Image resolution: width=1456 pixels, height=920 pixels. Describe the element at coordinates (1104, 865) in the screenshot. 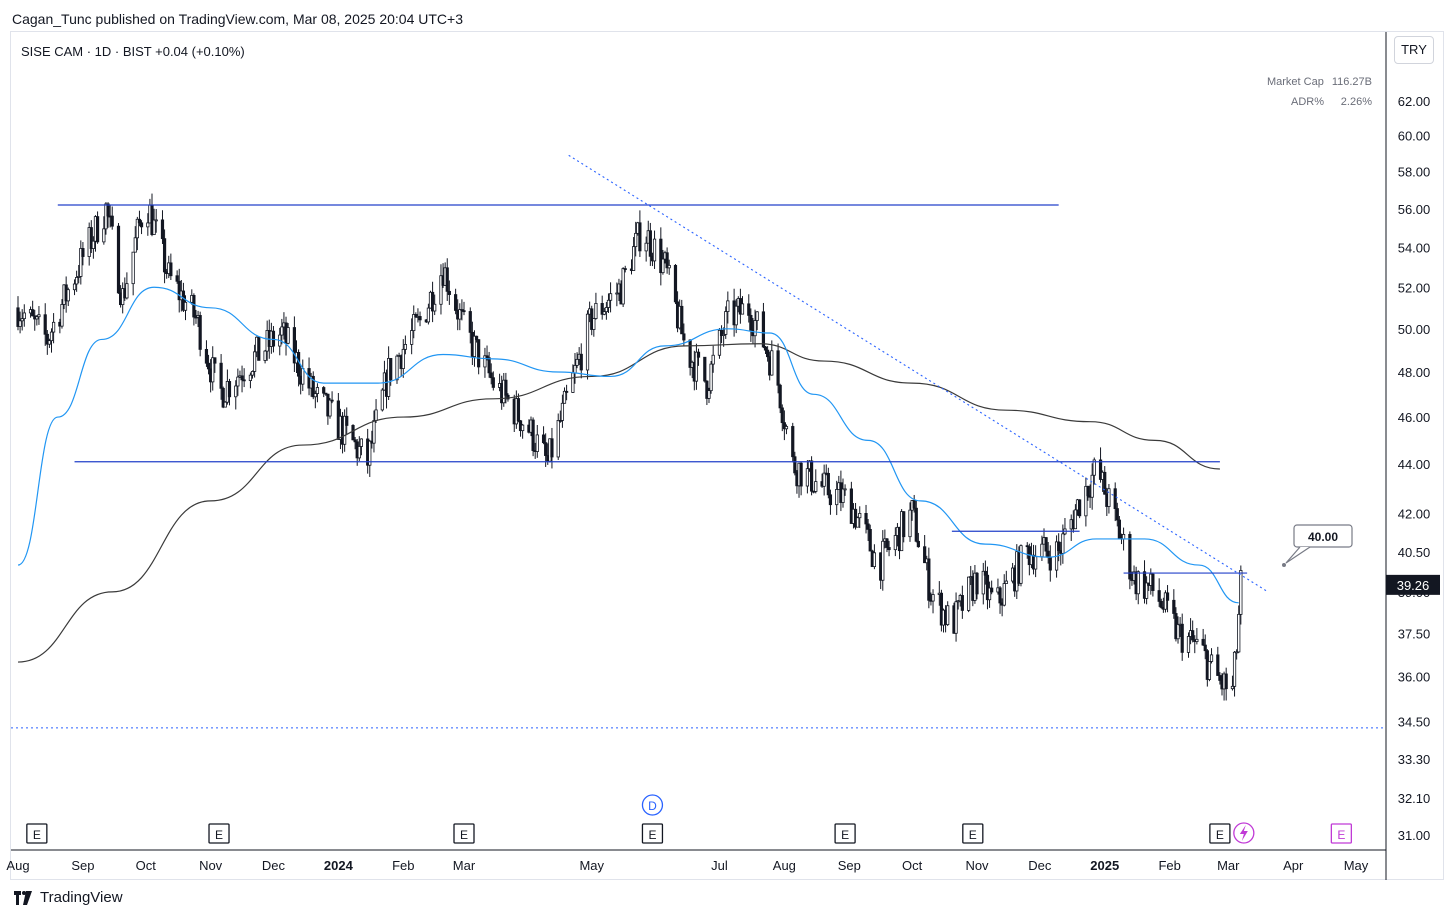

I see `x-tick-label: 2025` at that location.